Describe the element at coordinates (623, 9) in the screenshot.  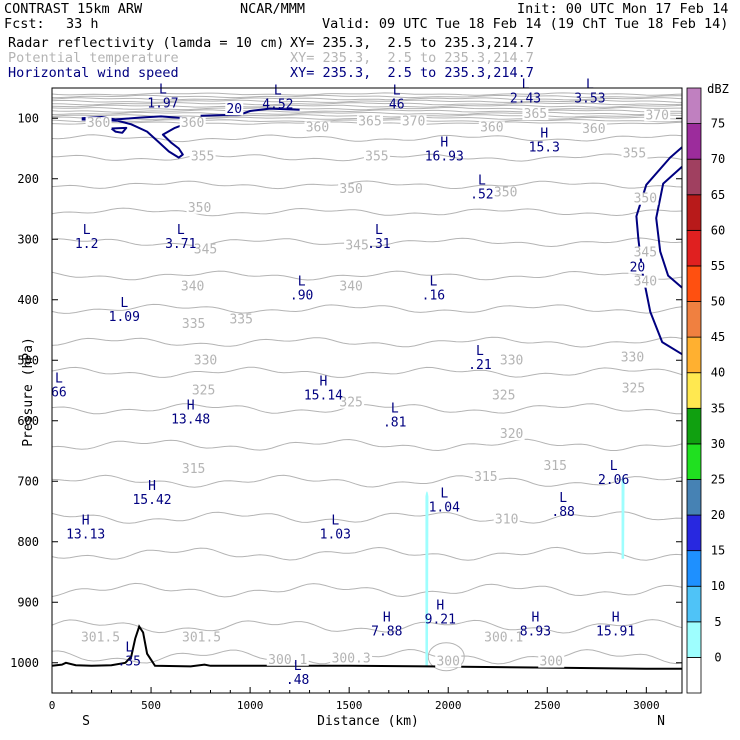
I see `init-time: Init: 00 UTC Mon 17 Feb 14` at that location.